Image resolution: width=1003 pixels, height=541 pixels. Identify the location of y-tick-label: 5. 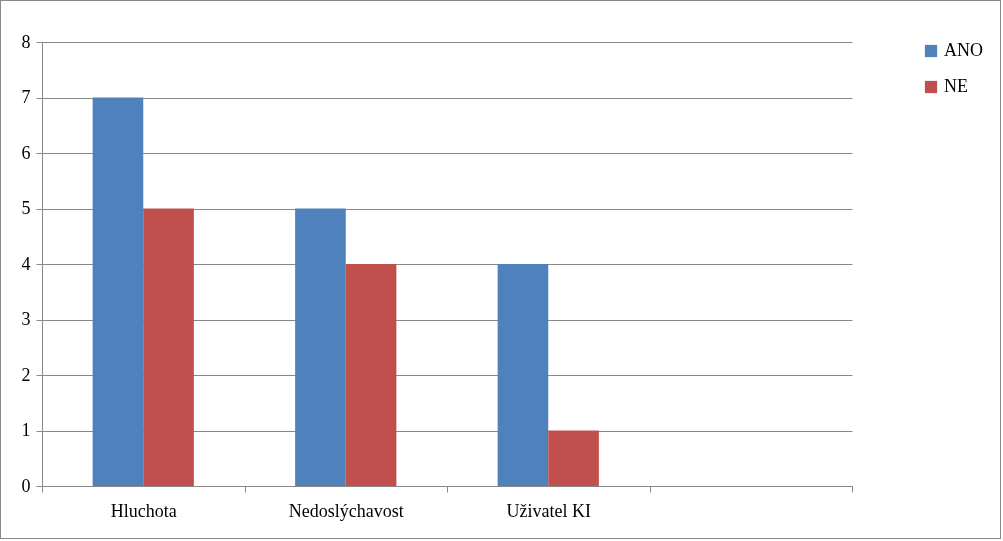
(26, 208).